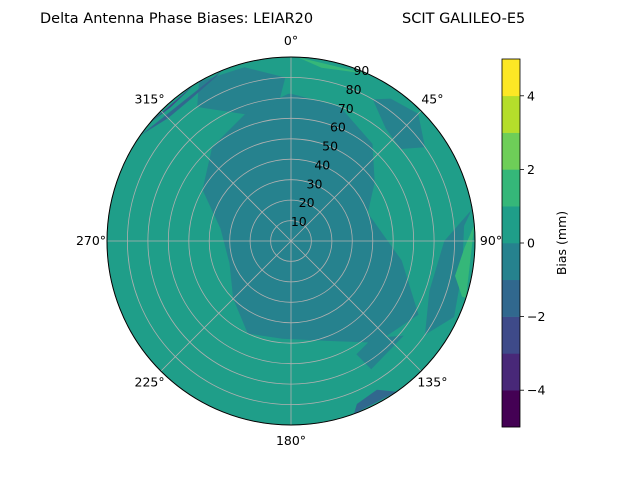  What do you see at coordinates (398, 123) in the screenshot?
I see `contour-region-north-east-patch` at bounding box center [398, 123].